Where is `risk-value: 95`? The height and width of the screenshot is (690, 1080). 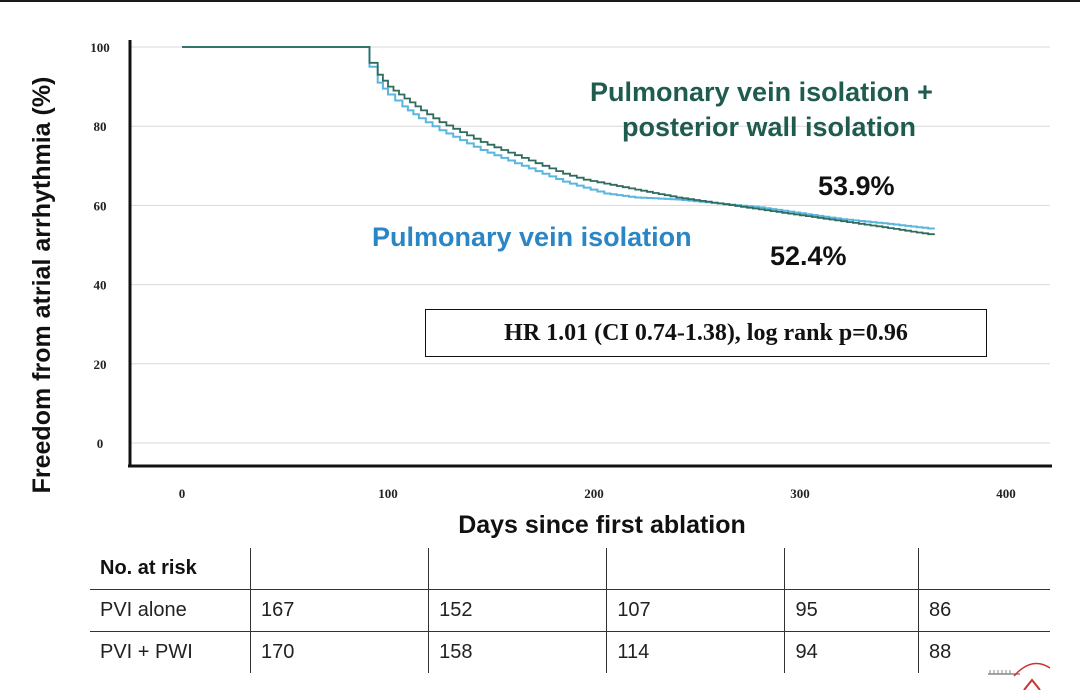
risk-value: 95 is located at coordinates (851, 610).